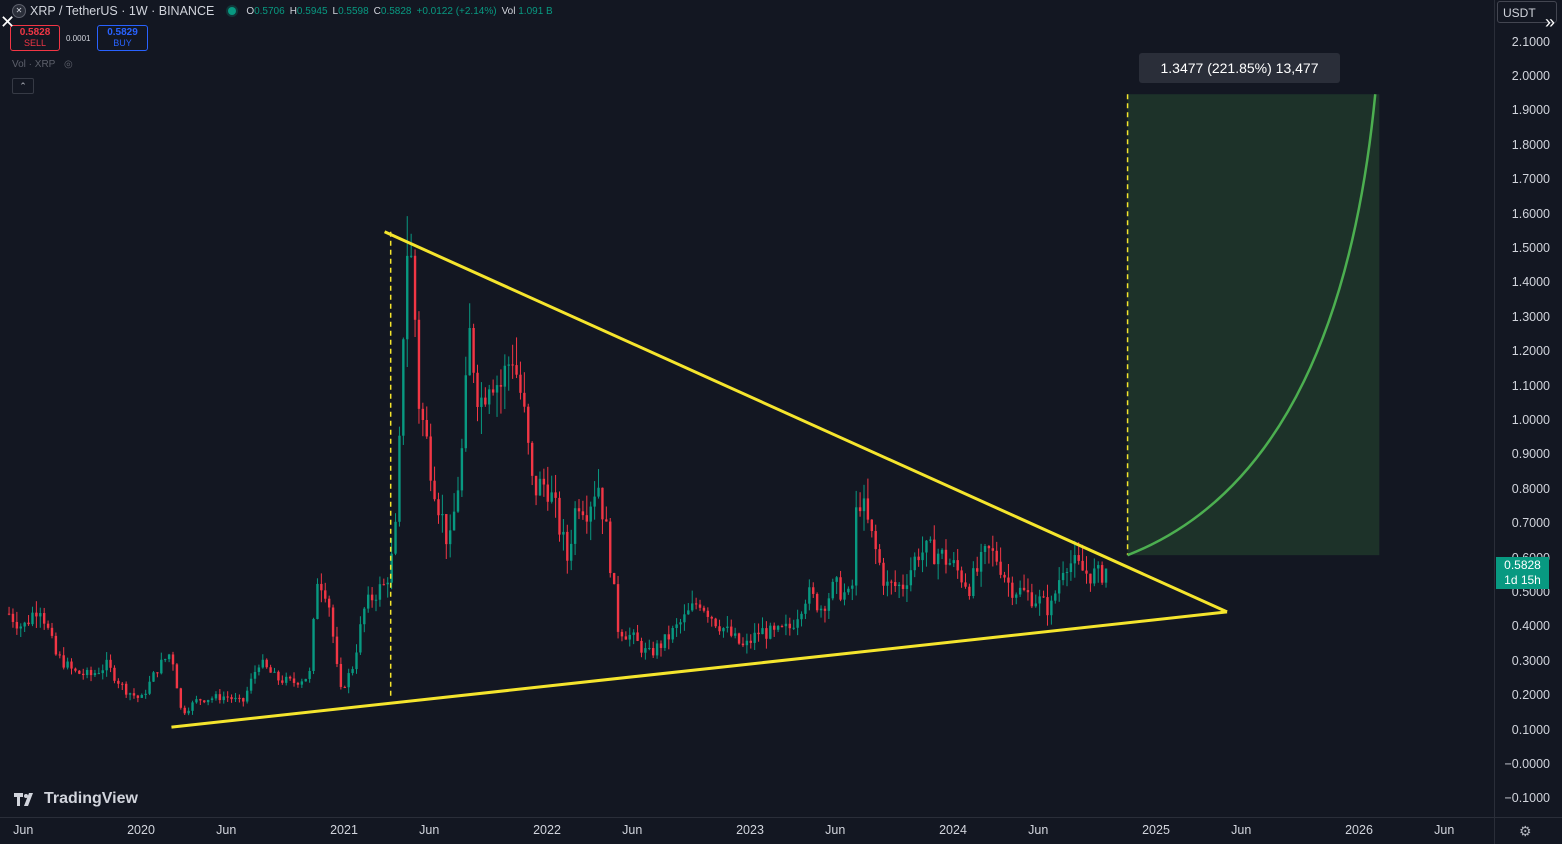  Describe the element at coordinates (1530, 420) in the screenshot. I see `price-tick-label: 1.0000` at that location.